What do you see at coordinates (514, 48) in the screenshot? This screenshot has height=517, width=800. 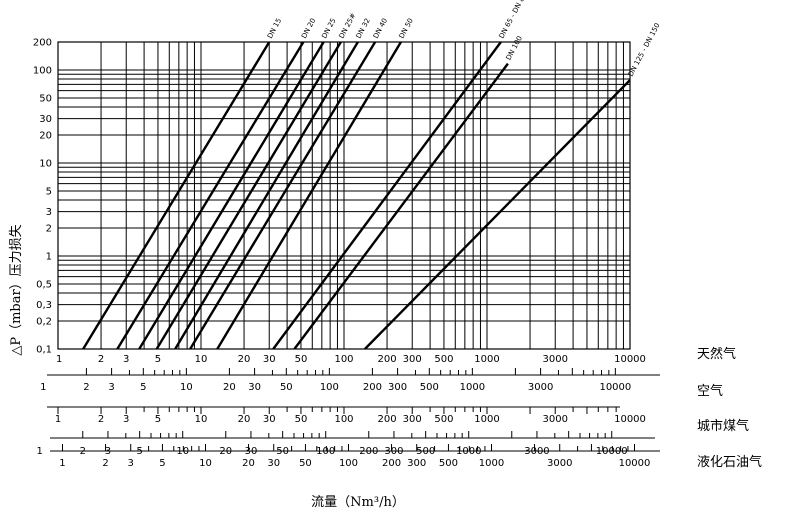 I see `series-label: DN 100` at bounding box center [514, 48].